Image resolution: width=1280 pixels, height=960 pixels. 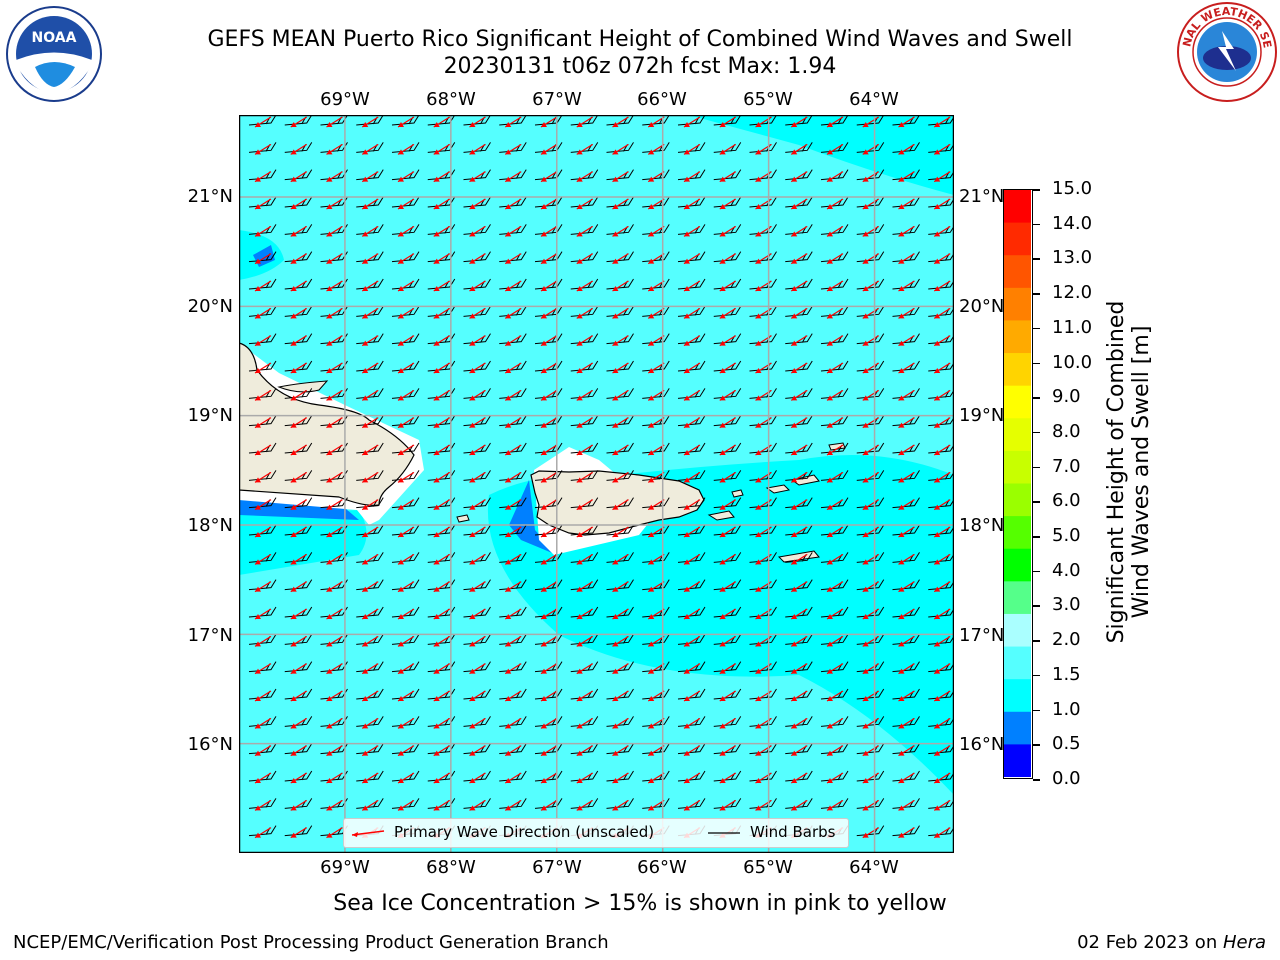 I want to click on lat-label-right: 16°N, so click(x=982, y=744).